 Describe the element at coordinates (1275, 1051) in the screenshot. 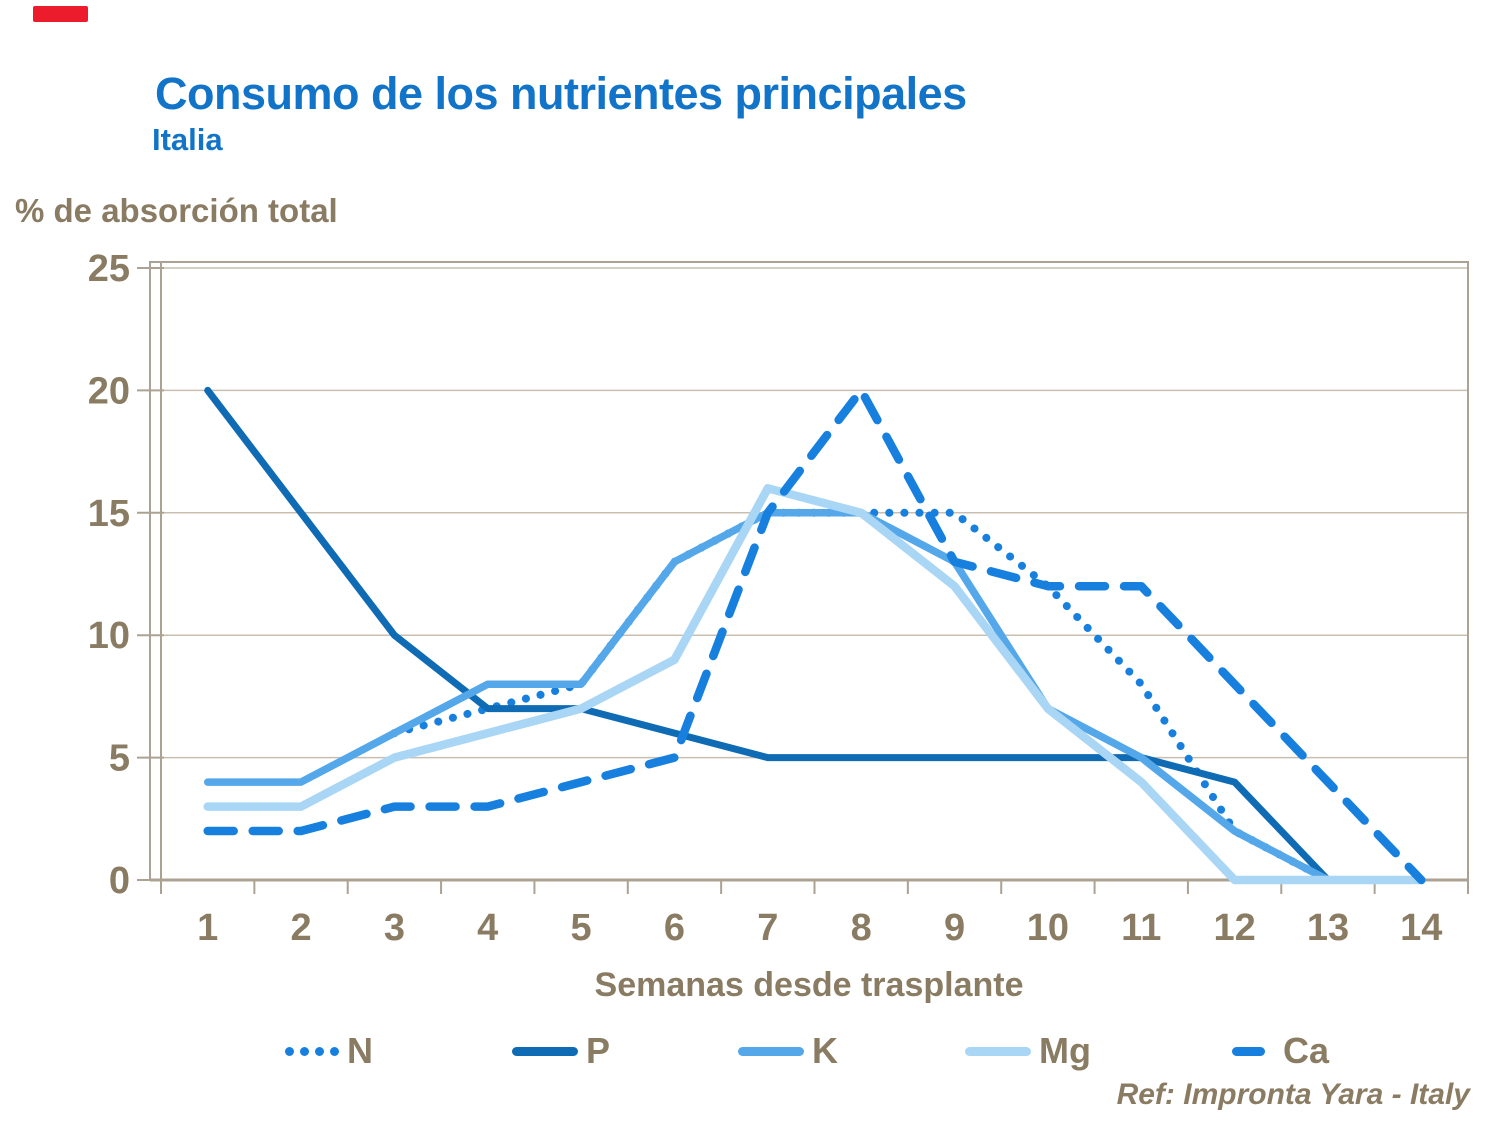

I see `legend-item-Ca: Ca` at that location.